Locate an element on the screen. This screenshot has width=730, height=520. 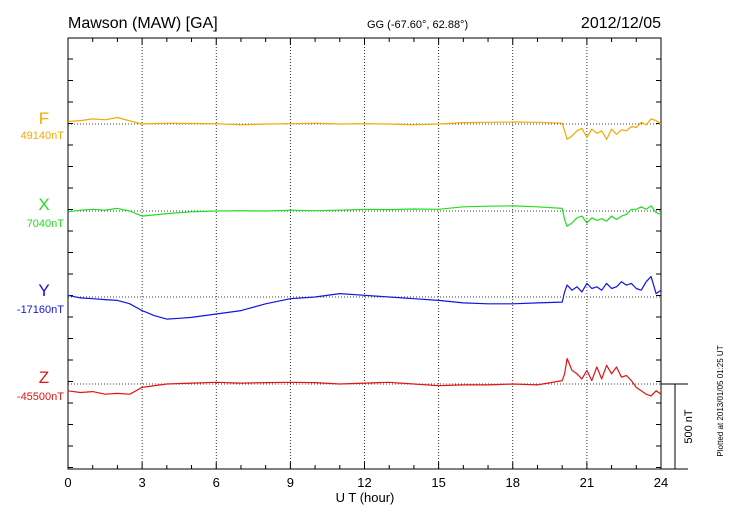
date-label: 2012/12/05 is located at coordinates (621, 23).